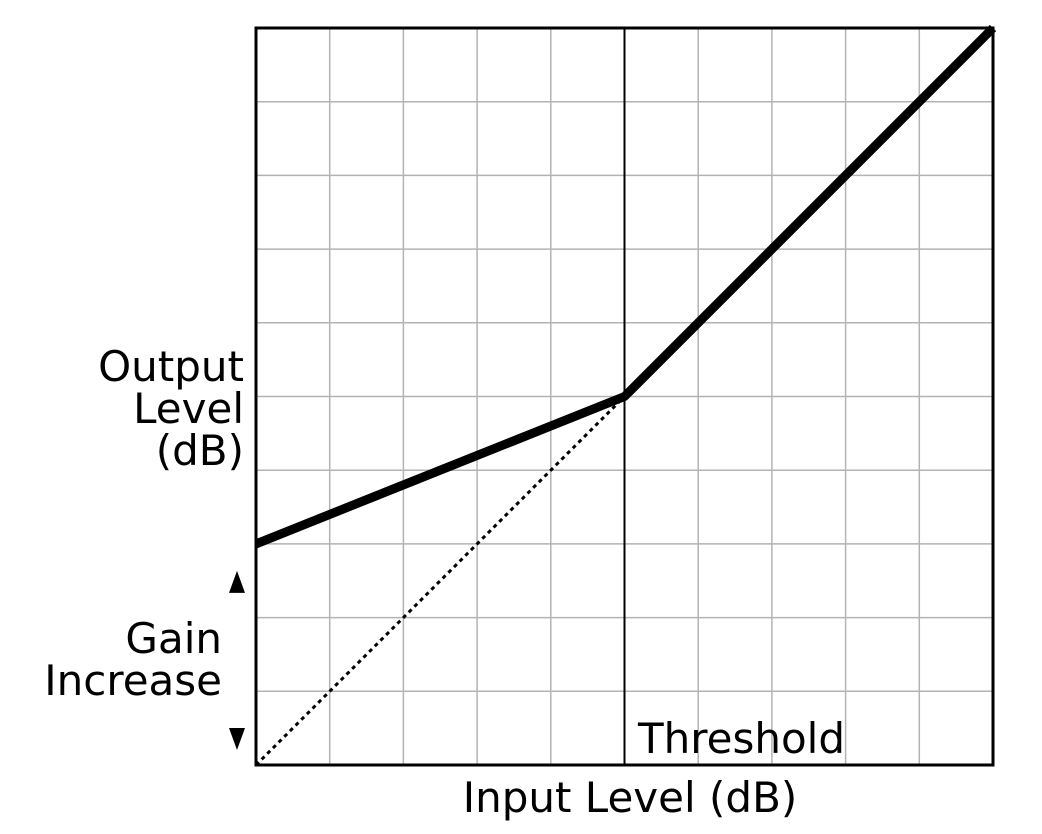 This screenshot has width=1042, height=834. Describe the element at coordinates (188, 408) in the screenshot. I see `y-axis-label-line-2: Level` at that location.